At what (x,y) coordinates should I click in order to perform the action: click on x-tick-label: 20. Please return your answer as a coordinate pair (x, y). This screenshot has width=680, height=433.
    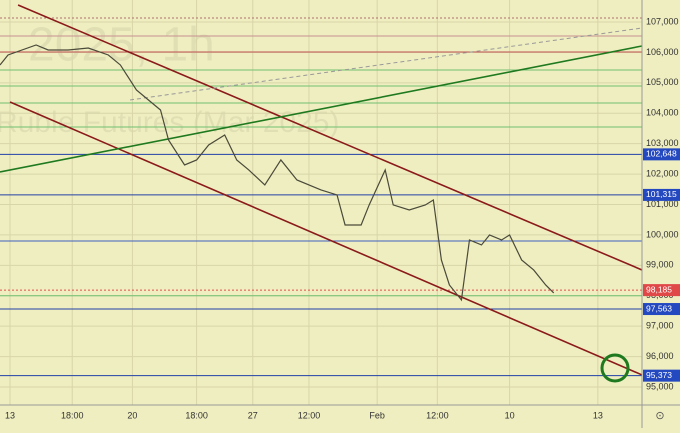
    Looking at the image, I should click on (132, 415).